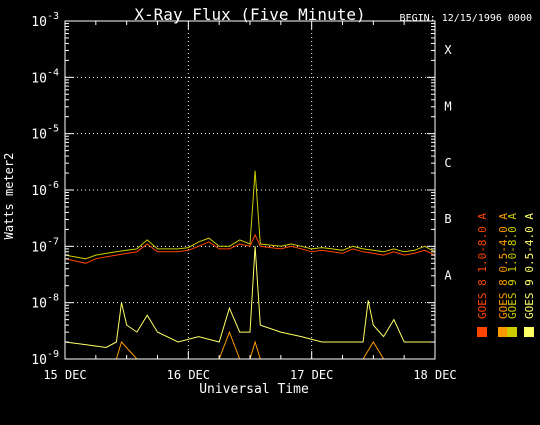 This screenshot has height=425, width=540. Describe the element at coordinates (45, 20) in the screenshot. I see `y-tick-label: 10⁻³` at that location.